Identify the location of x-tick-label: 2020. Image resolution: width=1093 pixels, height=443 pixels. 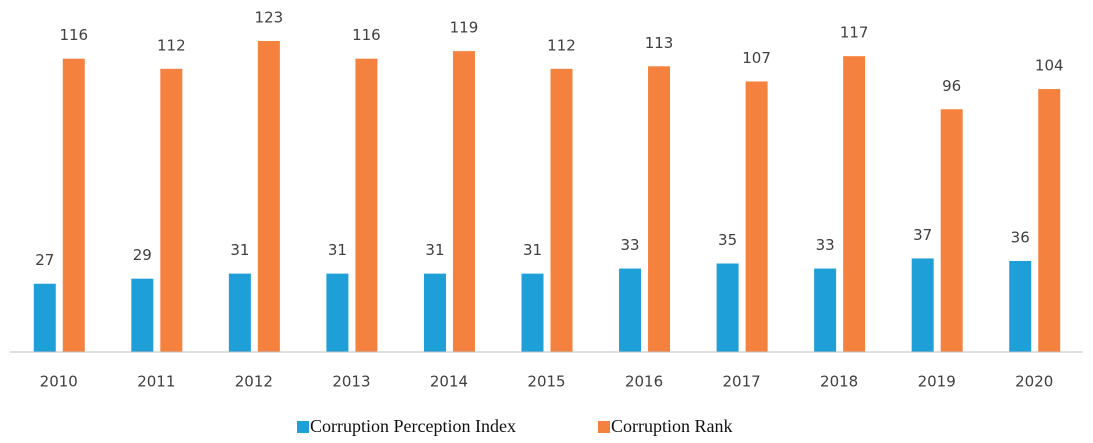
(1034, 382).